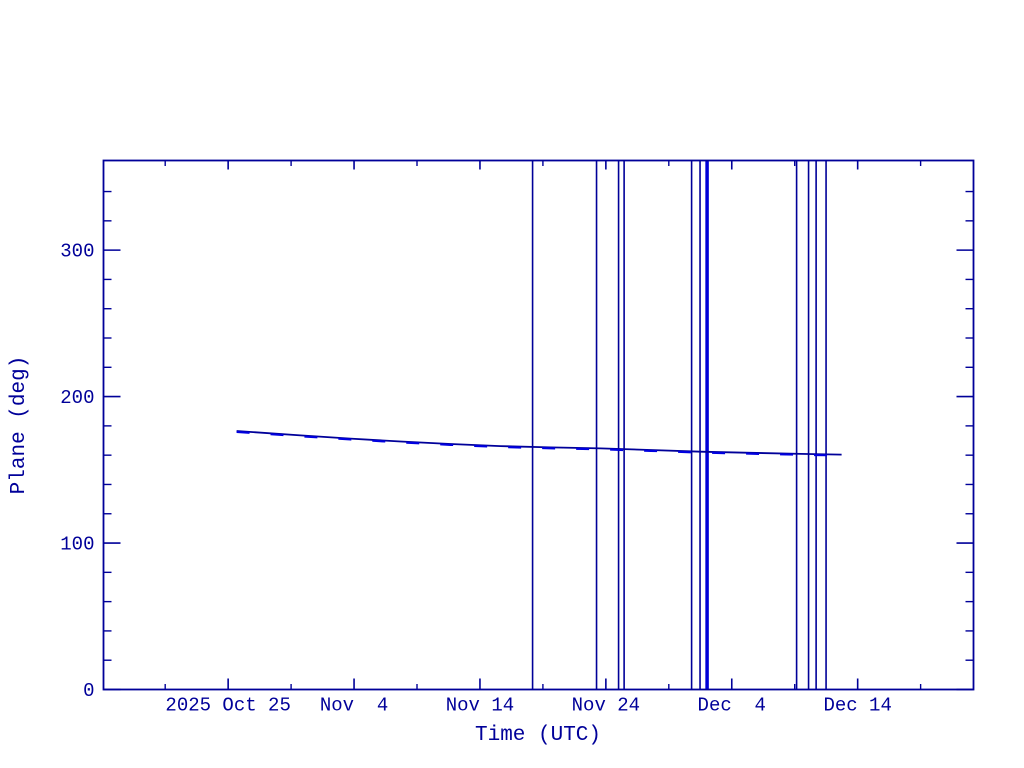  Describe the element at coordinates (88, 691) in the screenshot. I see `y-tick-label: 0` at that location.